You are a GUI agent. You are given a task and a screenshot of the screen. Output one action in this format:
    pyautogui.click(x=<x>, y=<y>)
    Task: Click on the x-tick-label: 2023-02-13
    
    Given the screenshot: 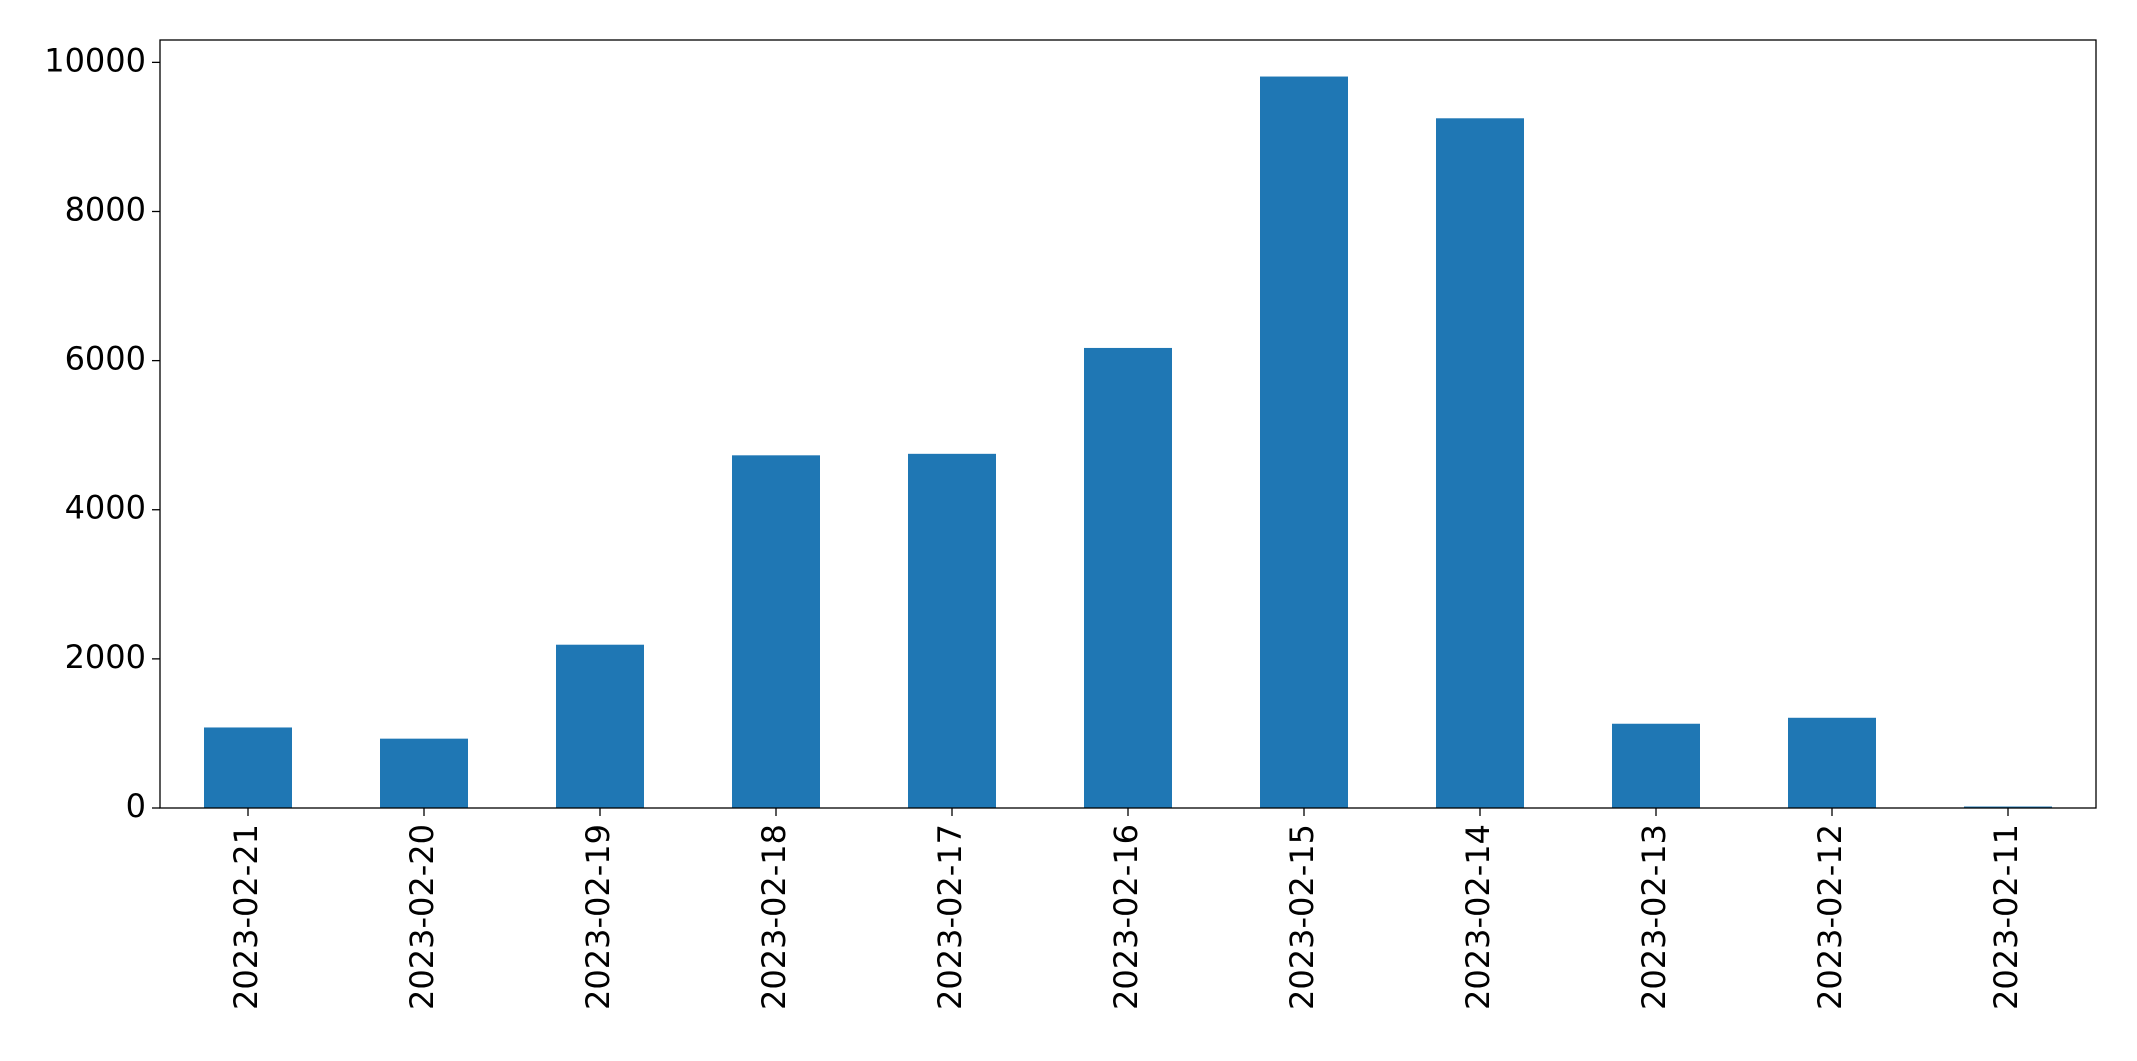 What is the action you would take?
    pyautogui.click(x=1654, y=917)
    